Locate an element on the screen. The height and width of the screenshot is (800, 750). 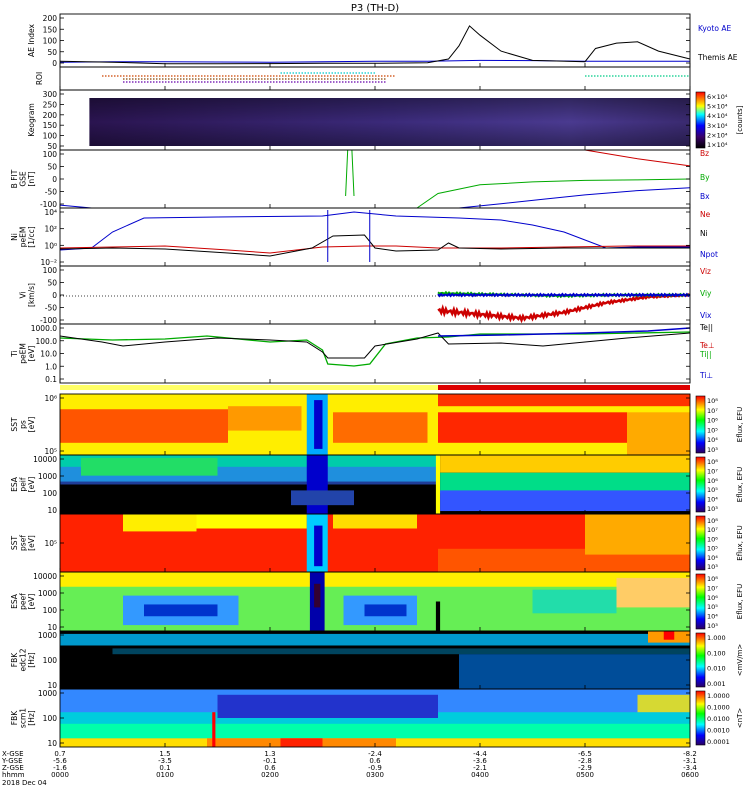
sst_e-colorbar-tick: 10⁴ is located at coordinates (712, 558).